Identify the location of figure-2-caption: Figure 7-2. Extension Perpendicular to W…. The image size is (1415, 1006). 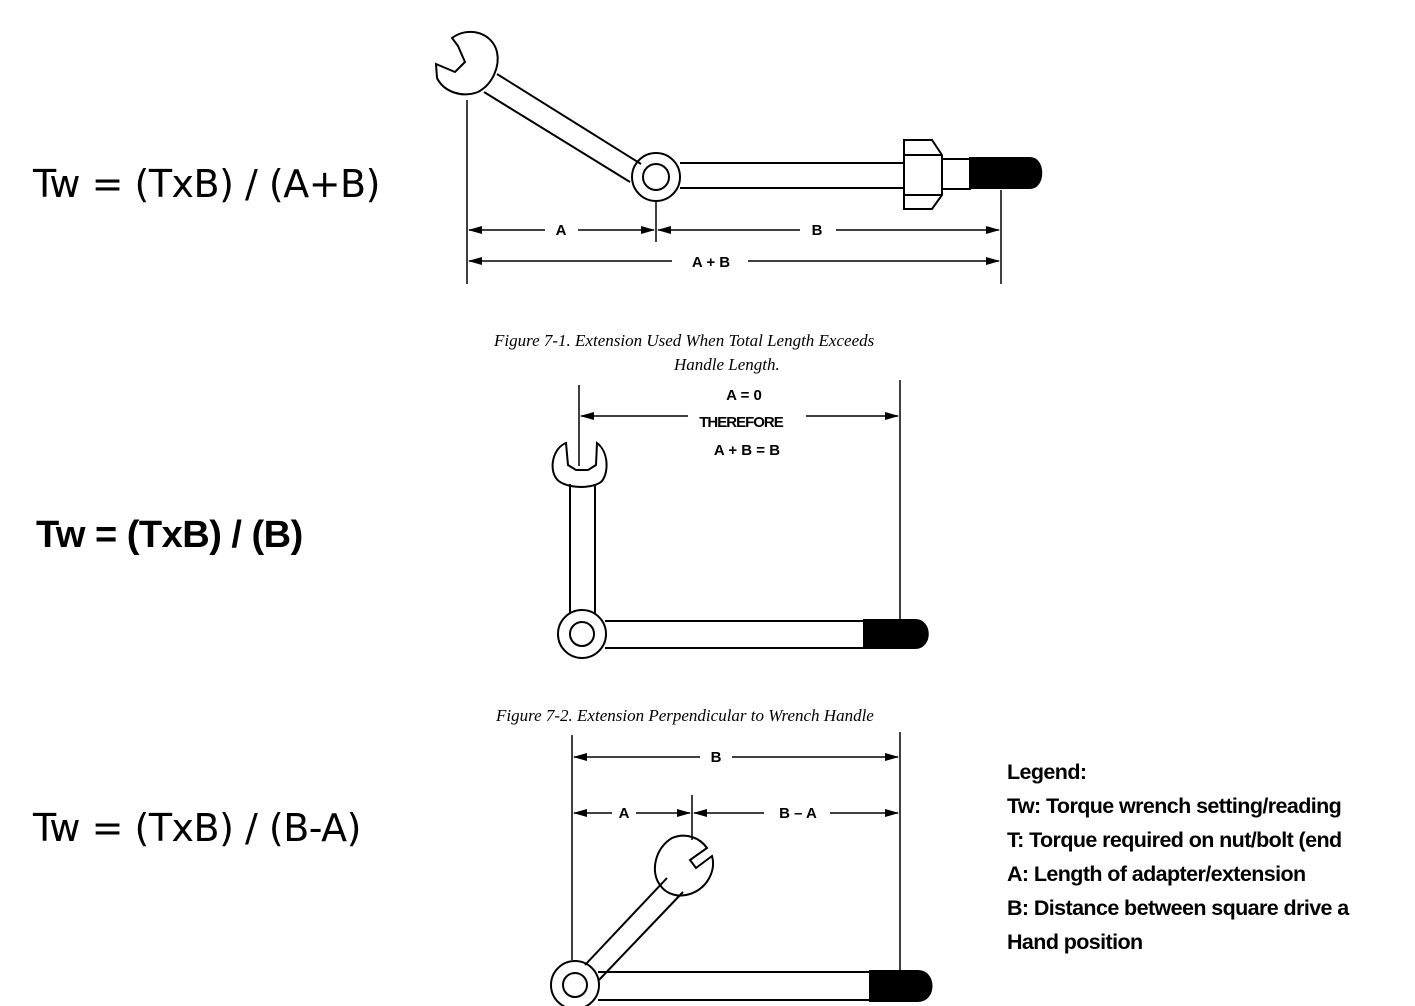
(685, 715).